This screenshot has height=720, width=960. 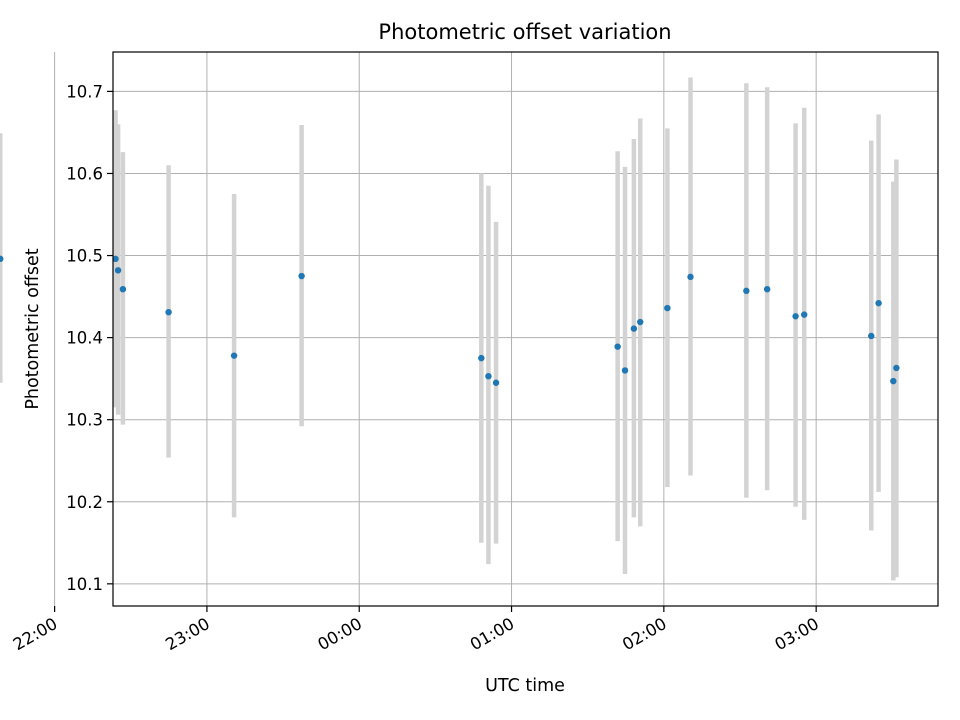 What do you see at coordinates (524, 32) in the screenshot?
I see `chart-title: Photometric offset variation` at bounding box center [524, 32].